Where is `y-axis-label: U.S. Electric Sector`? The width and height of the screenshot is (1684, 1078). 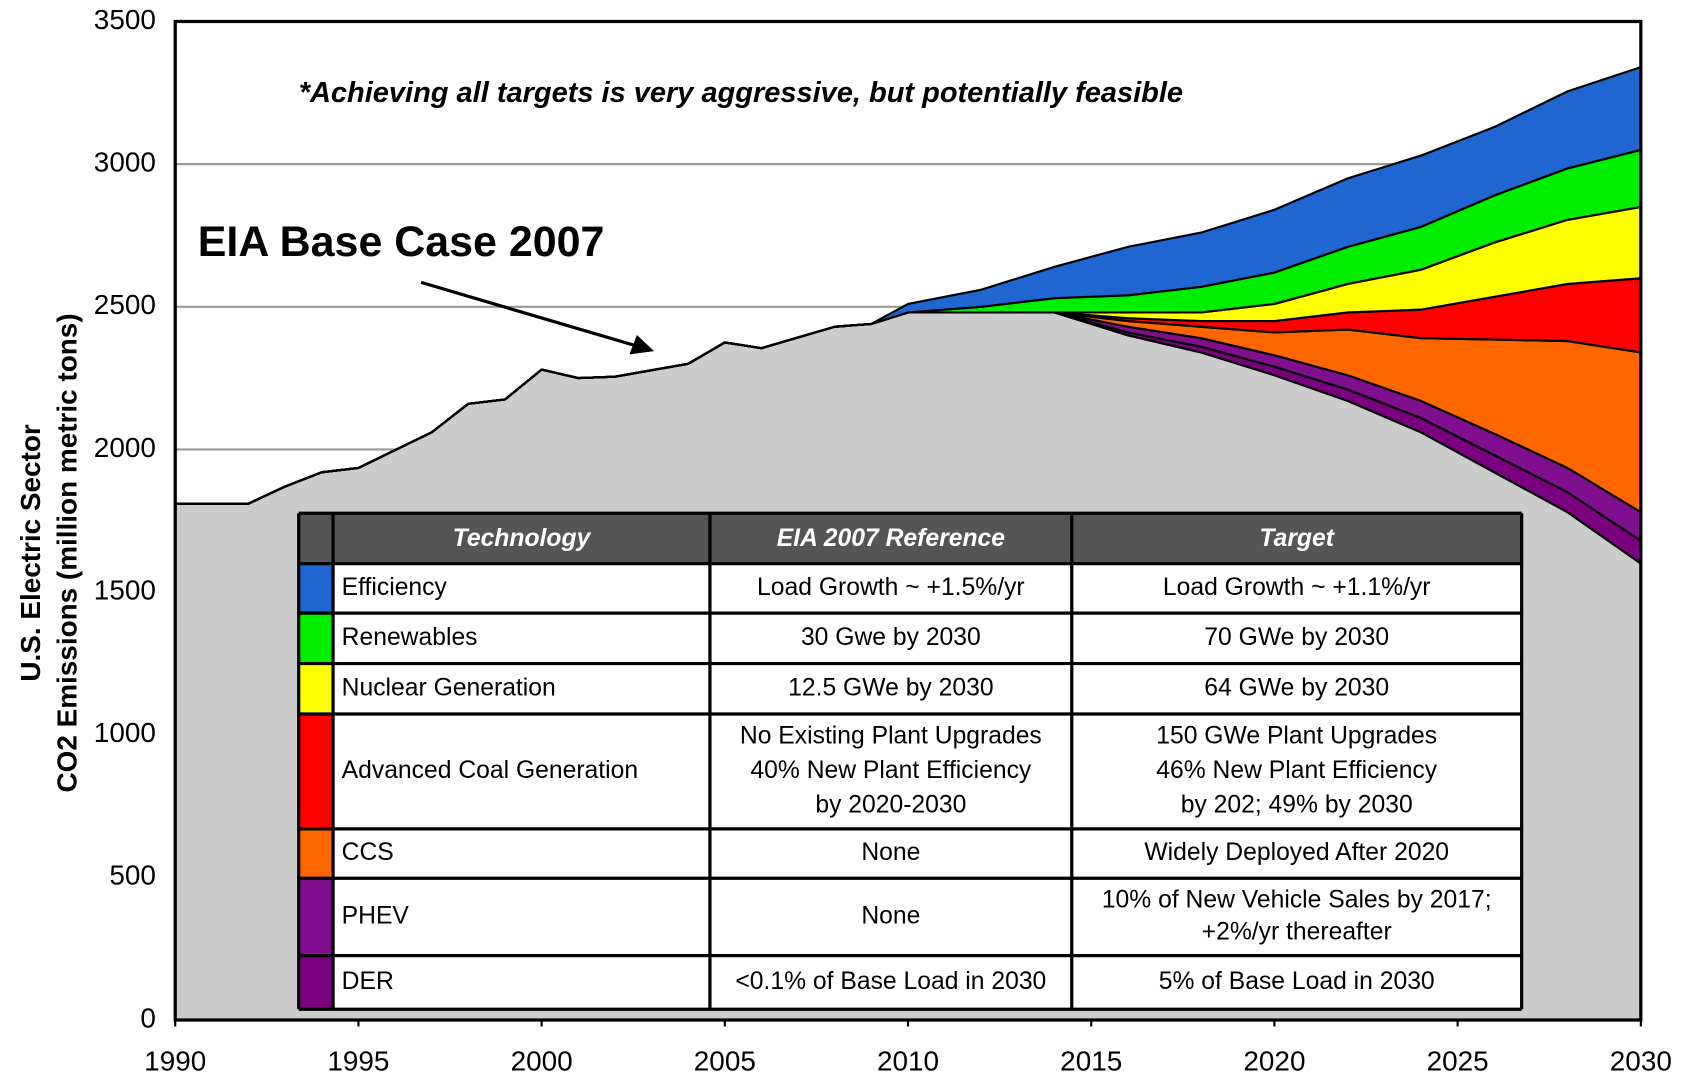 y-axis-label: U.S. Electric Sector is located at coordinates (30, 553).